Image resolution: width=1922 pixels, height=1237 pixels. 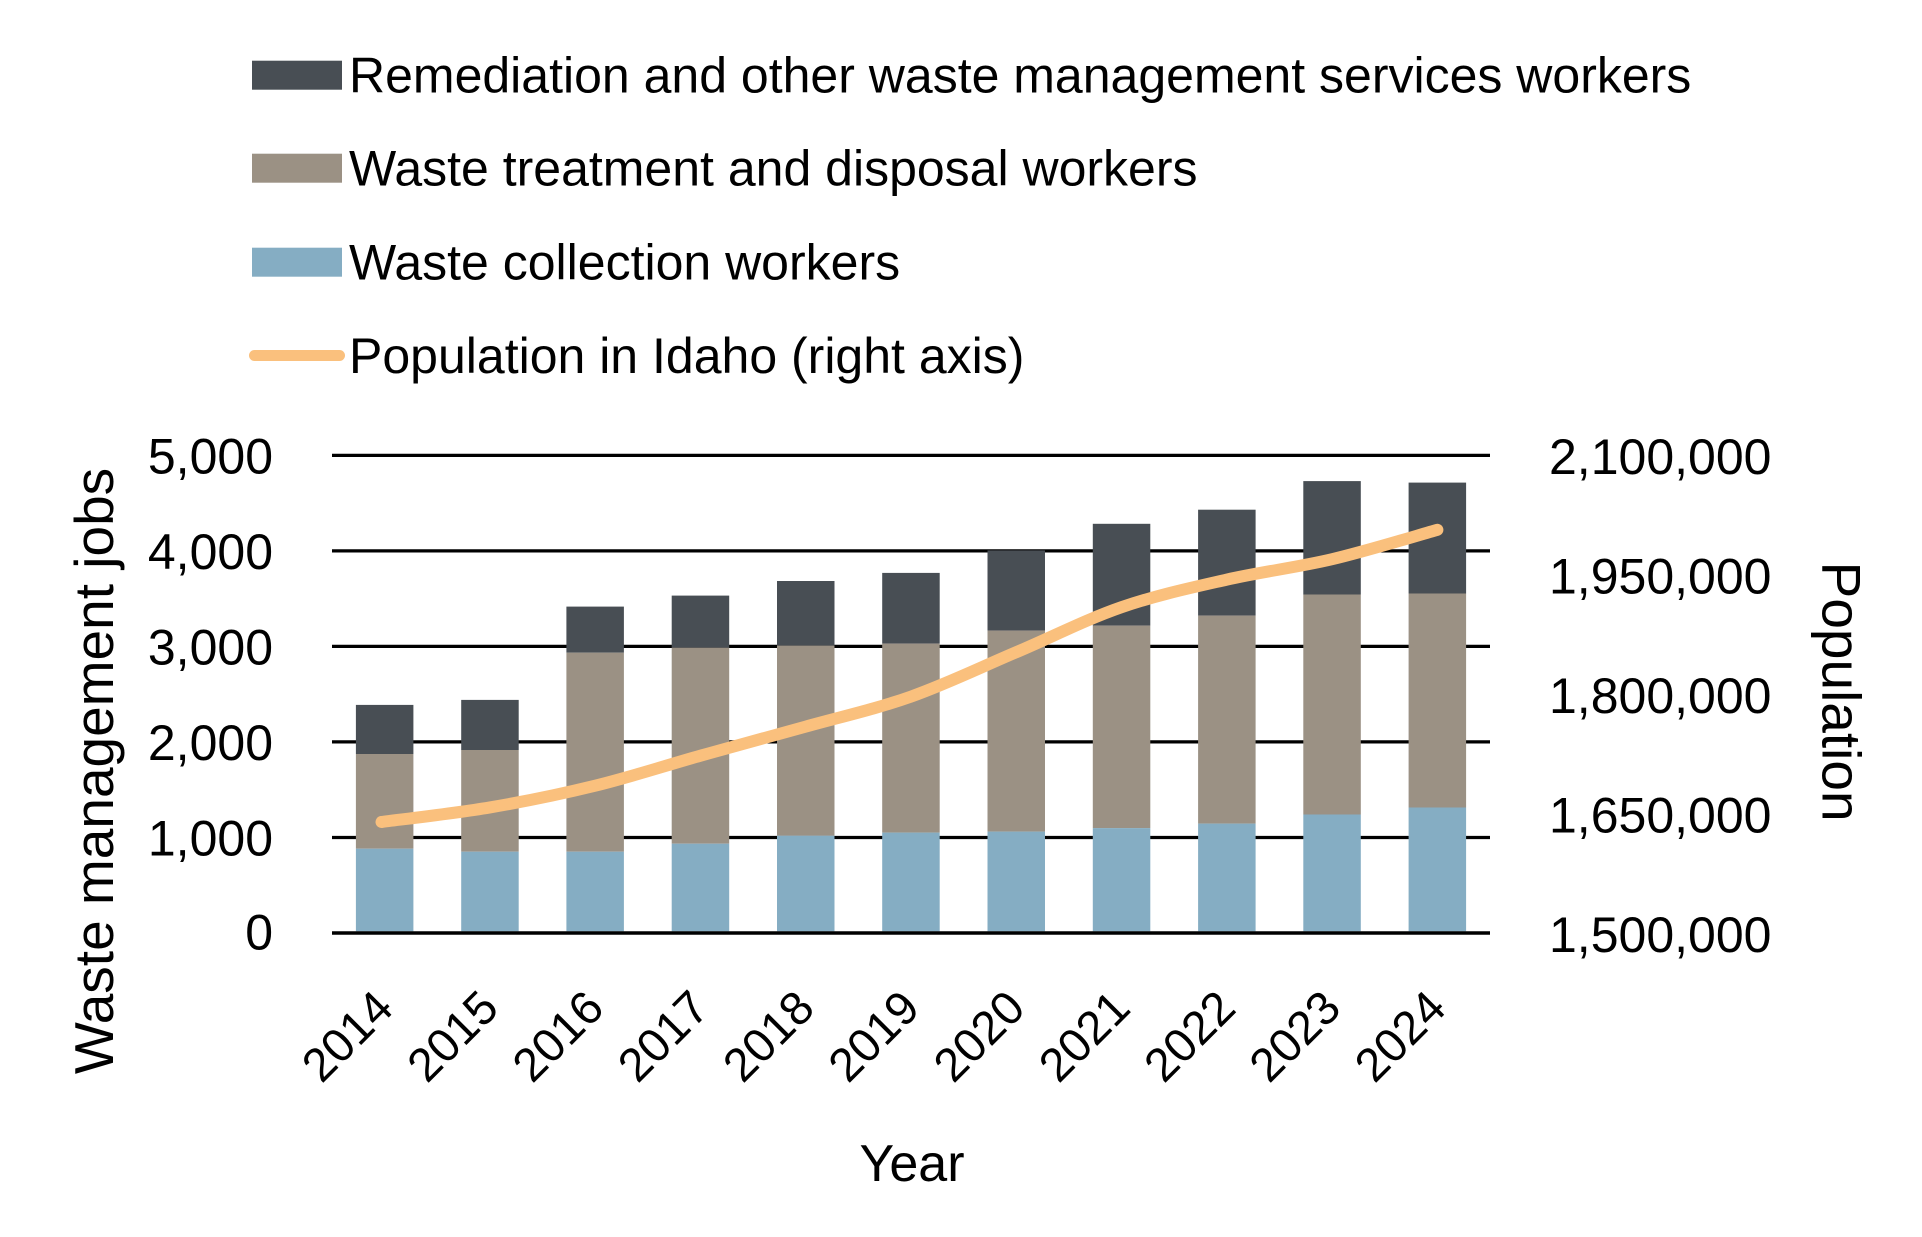 I want to click on svg-text: 1,000, so click(x=210, y=839).